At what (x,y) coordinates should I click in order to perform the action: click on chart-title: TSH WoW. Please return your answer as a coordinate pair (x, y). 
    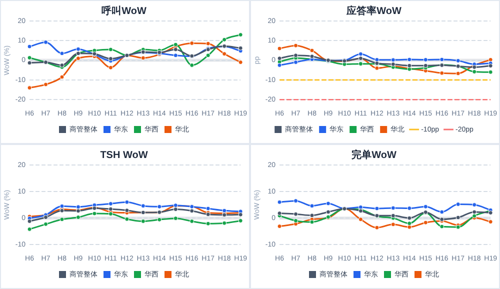
    Looking at the image, I should click on (124, 155).